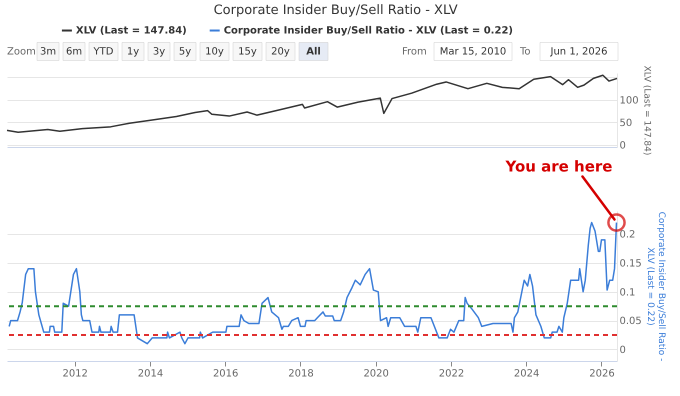  What do you see at coordinates (185, 52) in the screenshot?
I see `text: 5y` at bounding box center [185, 52].